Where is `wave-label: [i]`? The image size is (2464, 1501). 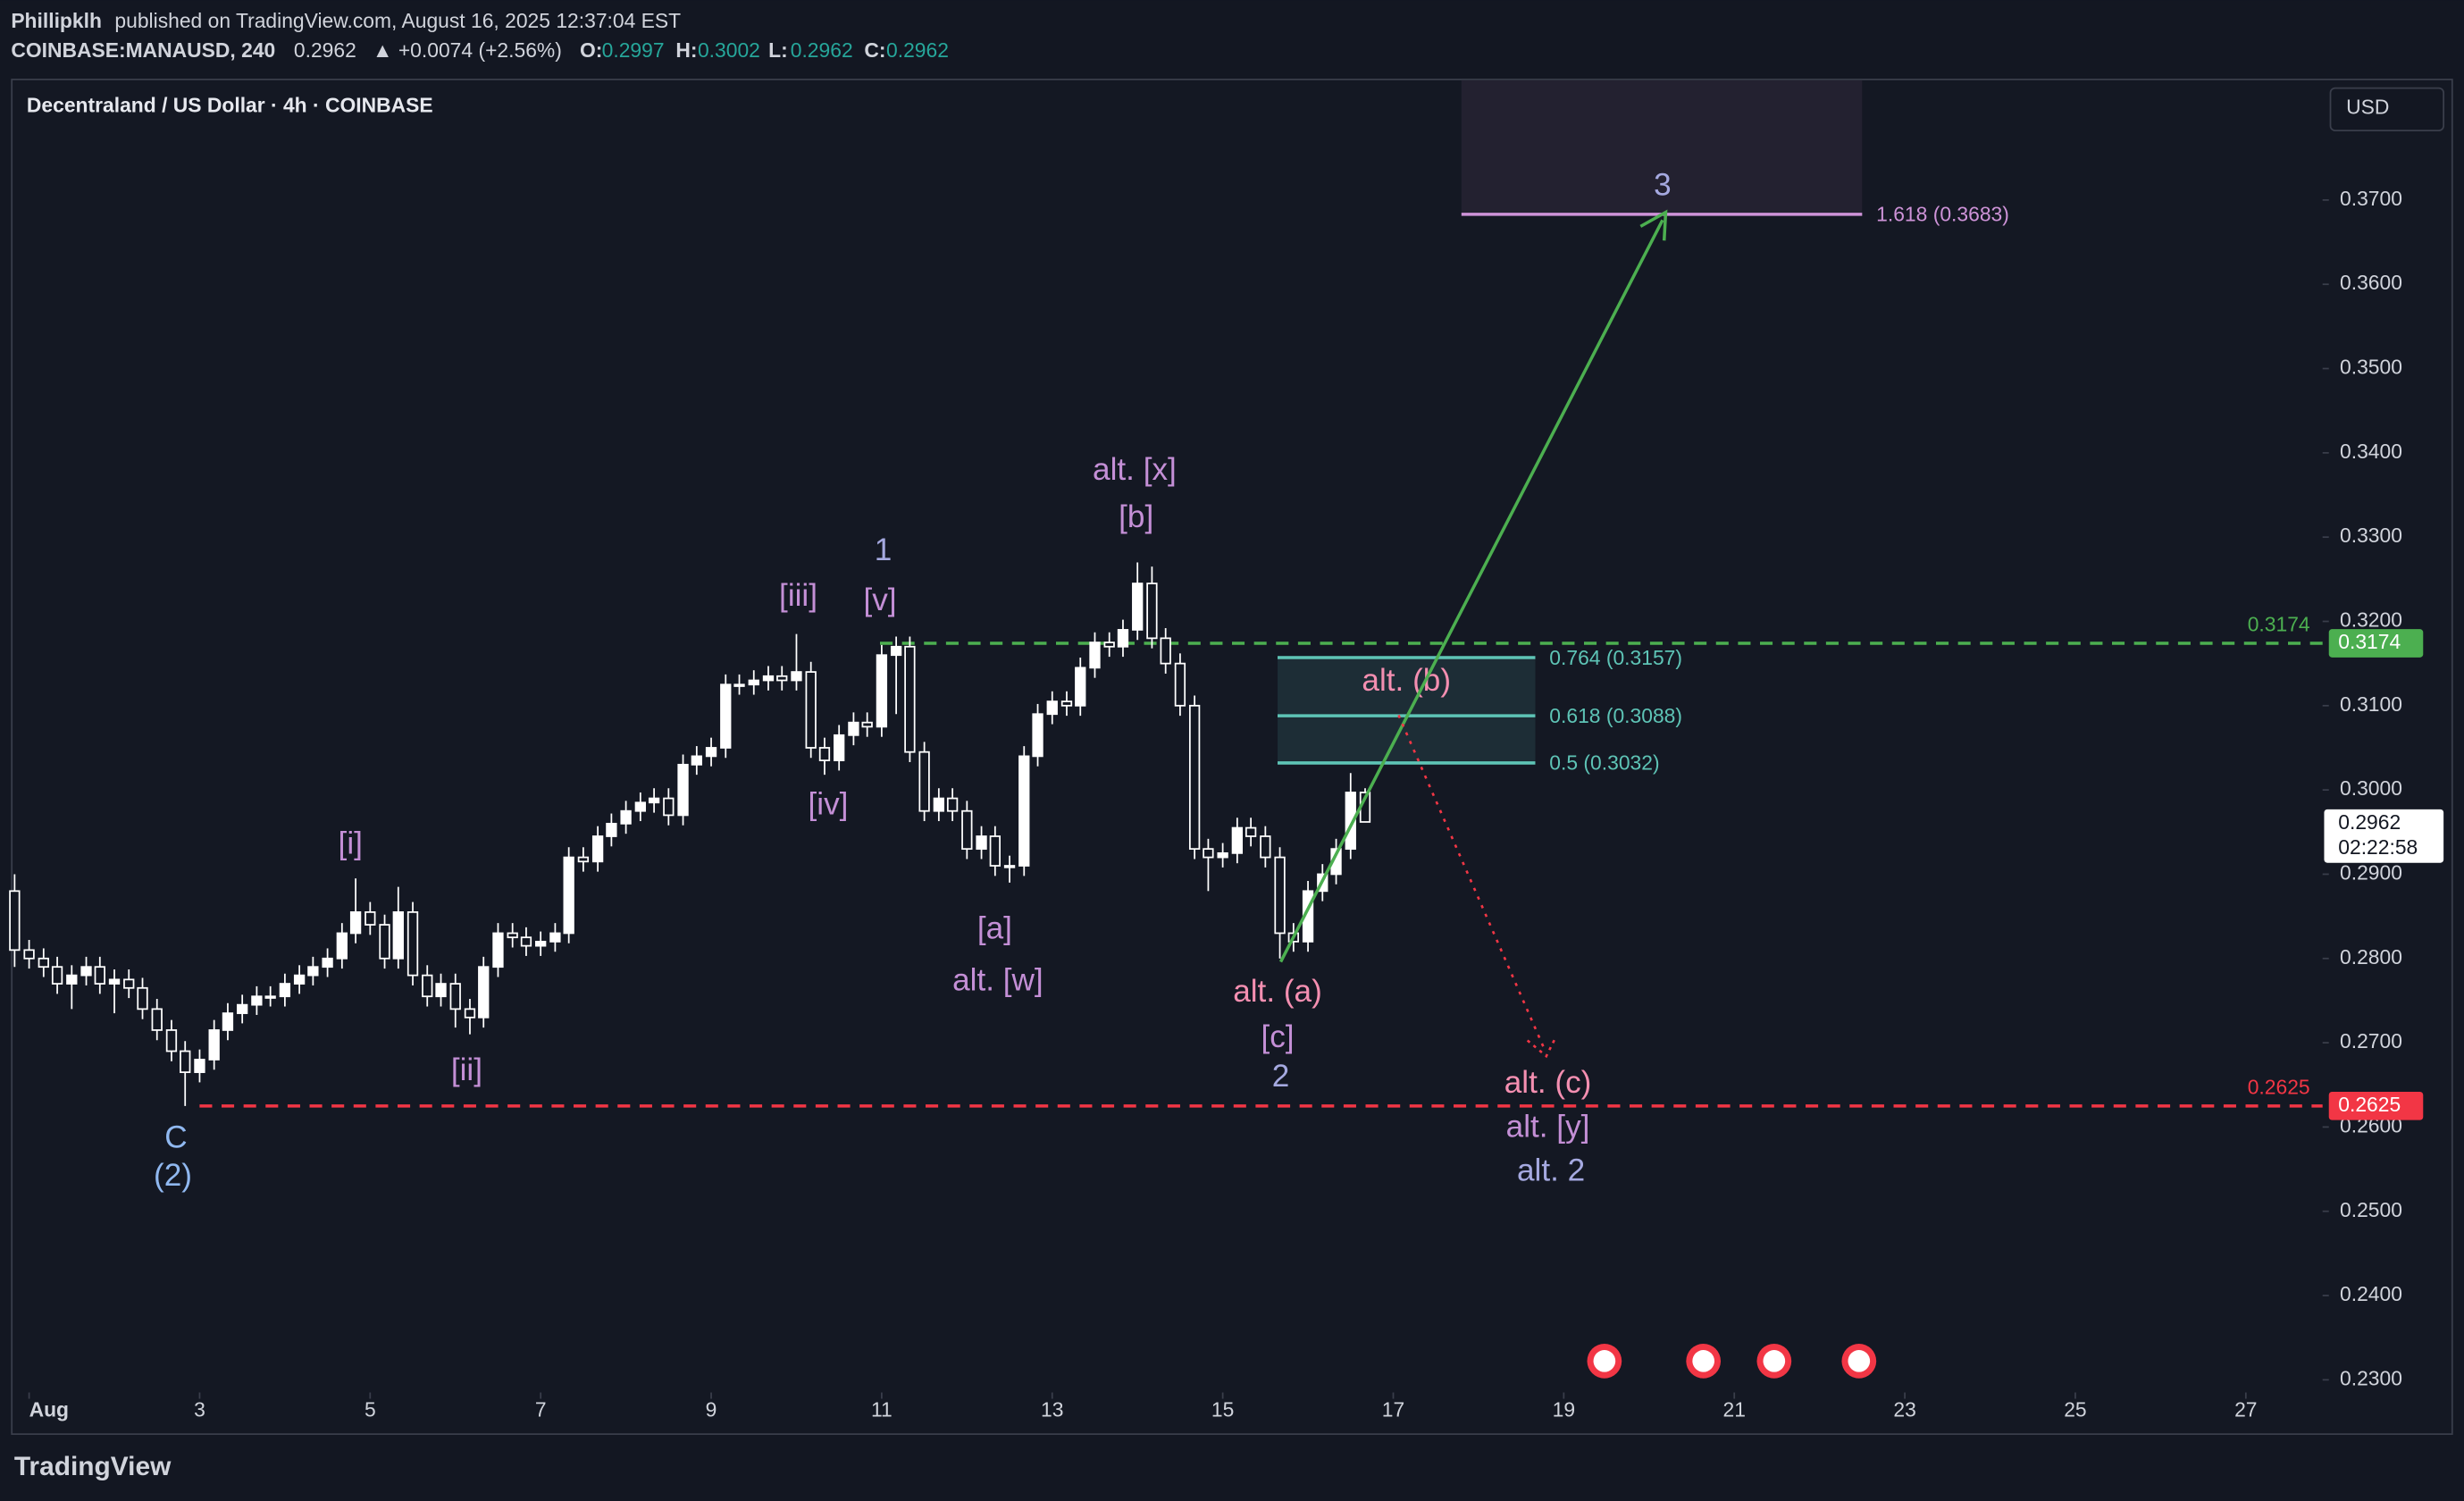 wave-label: [i] is located at coordinates (351, 844).